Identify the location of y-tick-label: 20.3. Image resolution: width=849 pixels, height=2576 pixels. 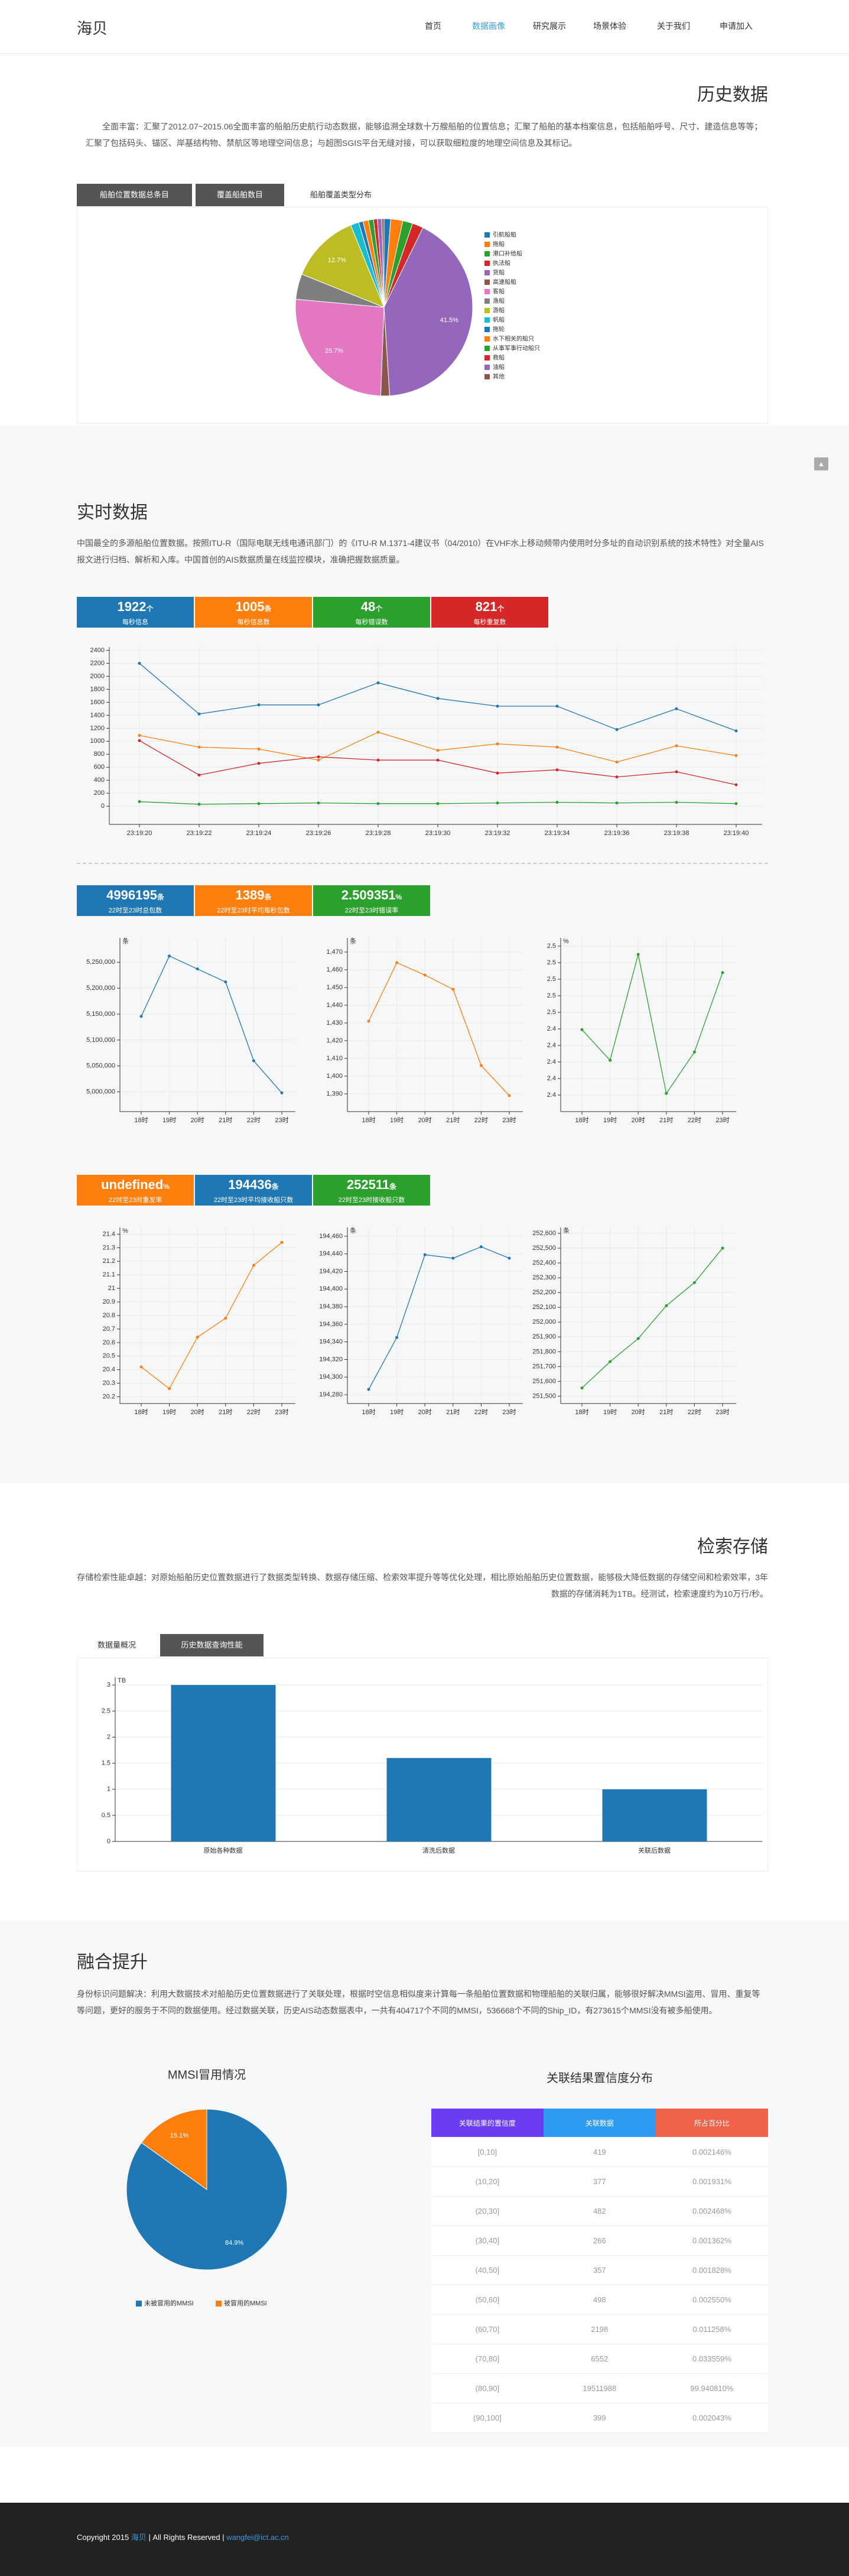
(109, 1383).